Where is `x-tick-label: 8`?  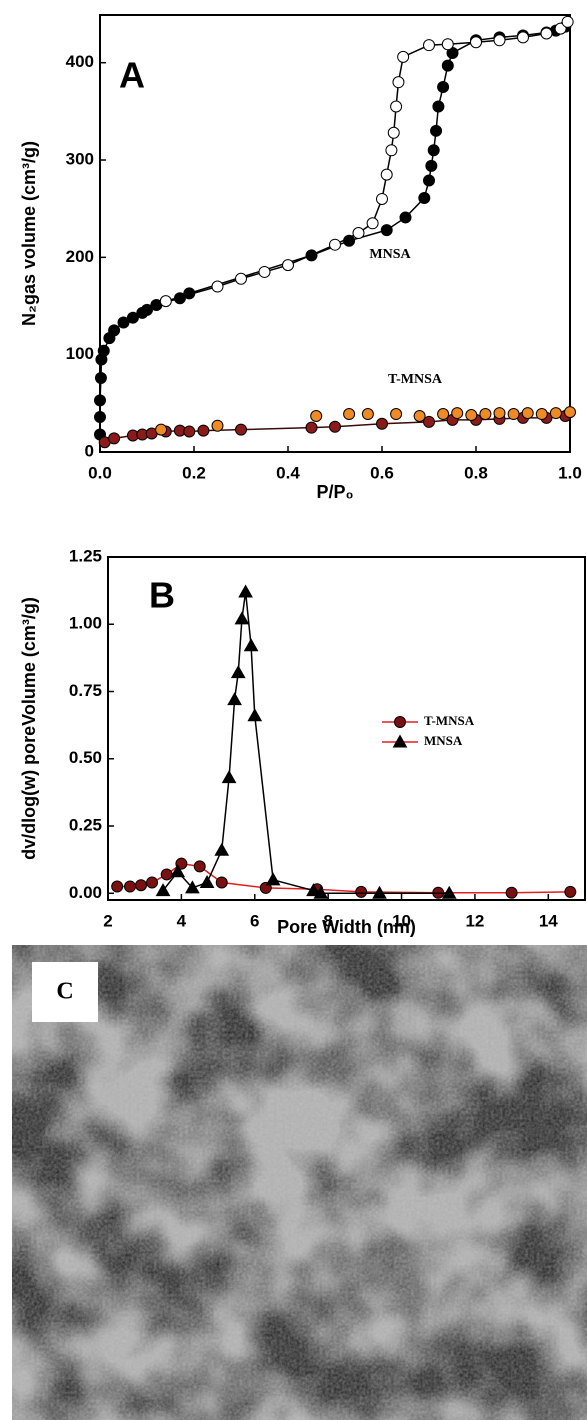
x-tick-label: 8 is located at coordinates (327, 920).